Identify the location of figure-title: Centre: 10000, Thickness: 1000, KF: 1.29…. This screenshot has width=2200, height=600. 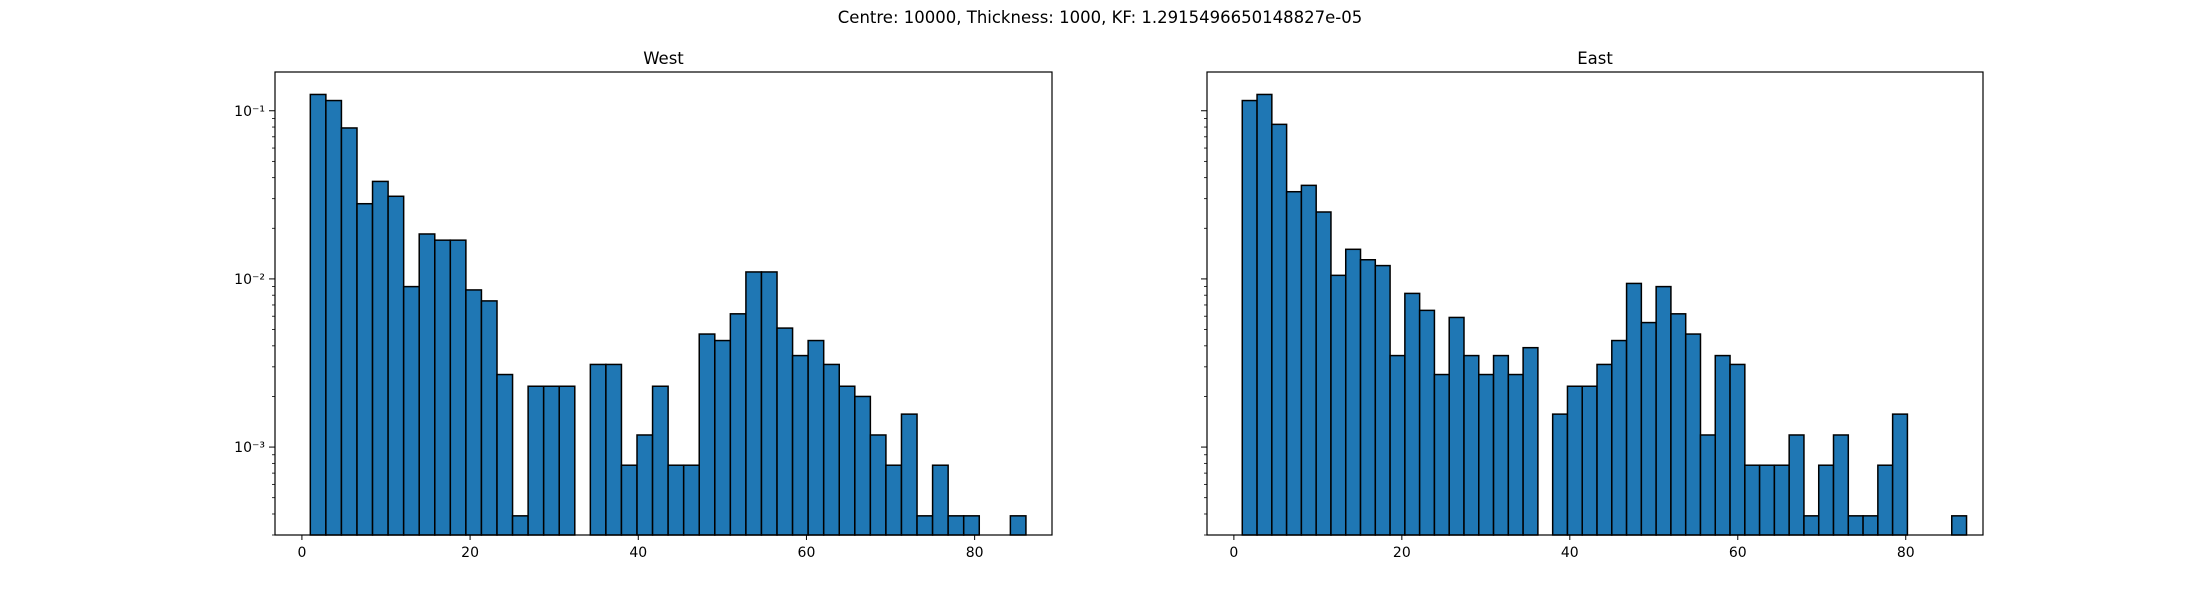
(1100, 17).